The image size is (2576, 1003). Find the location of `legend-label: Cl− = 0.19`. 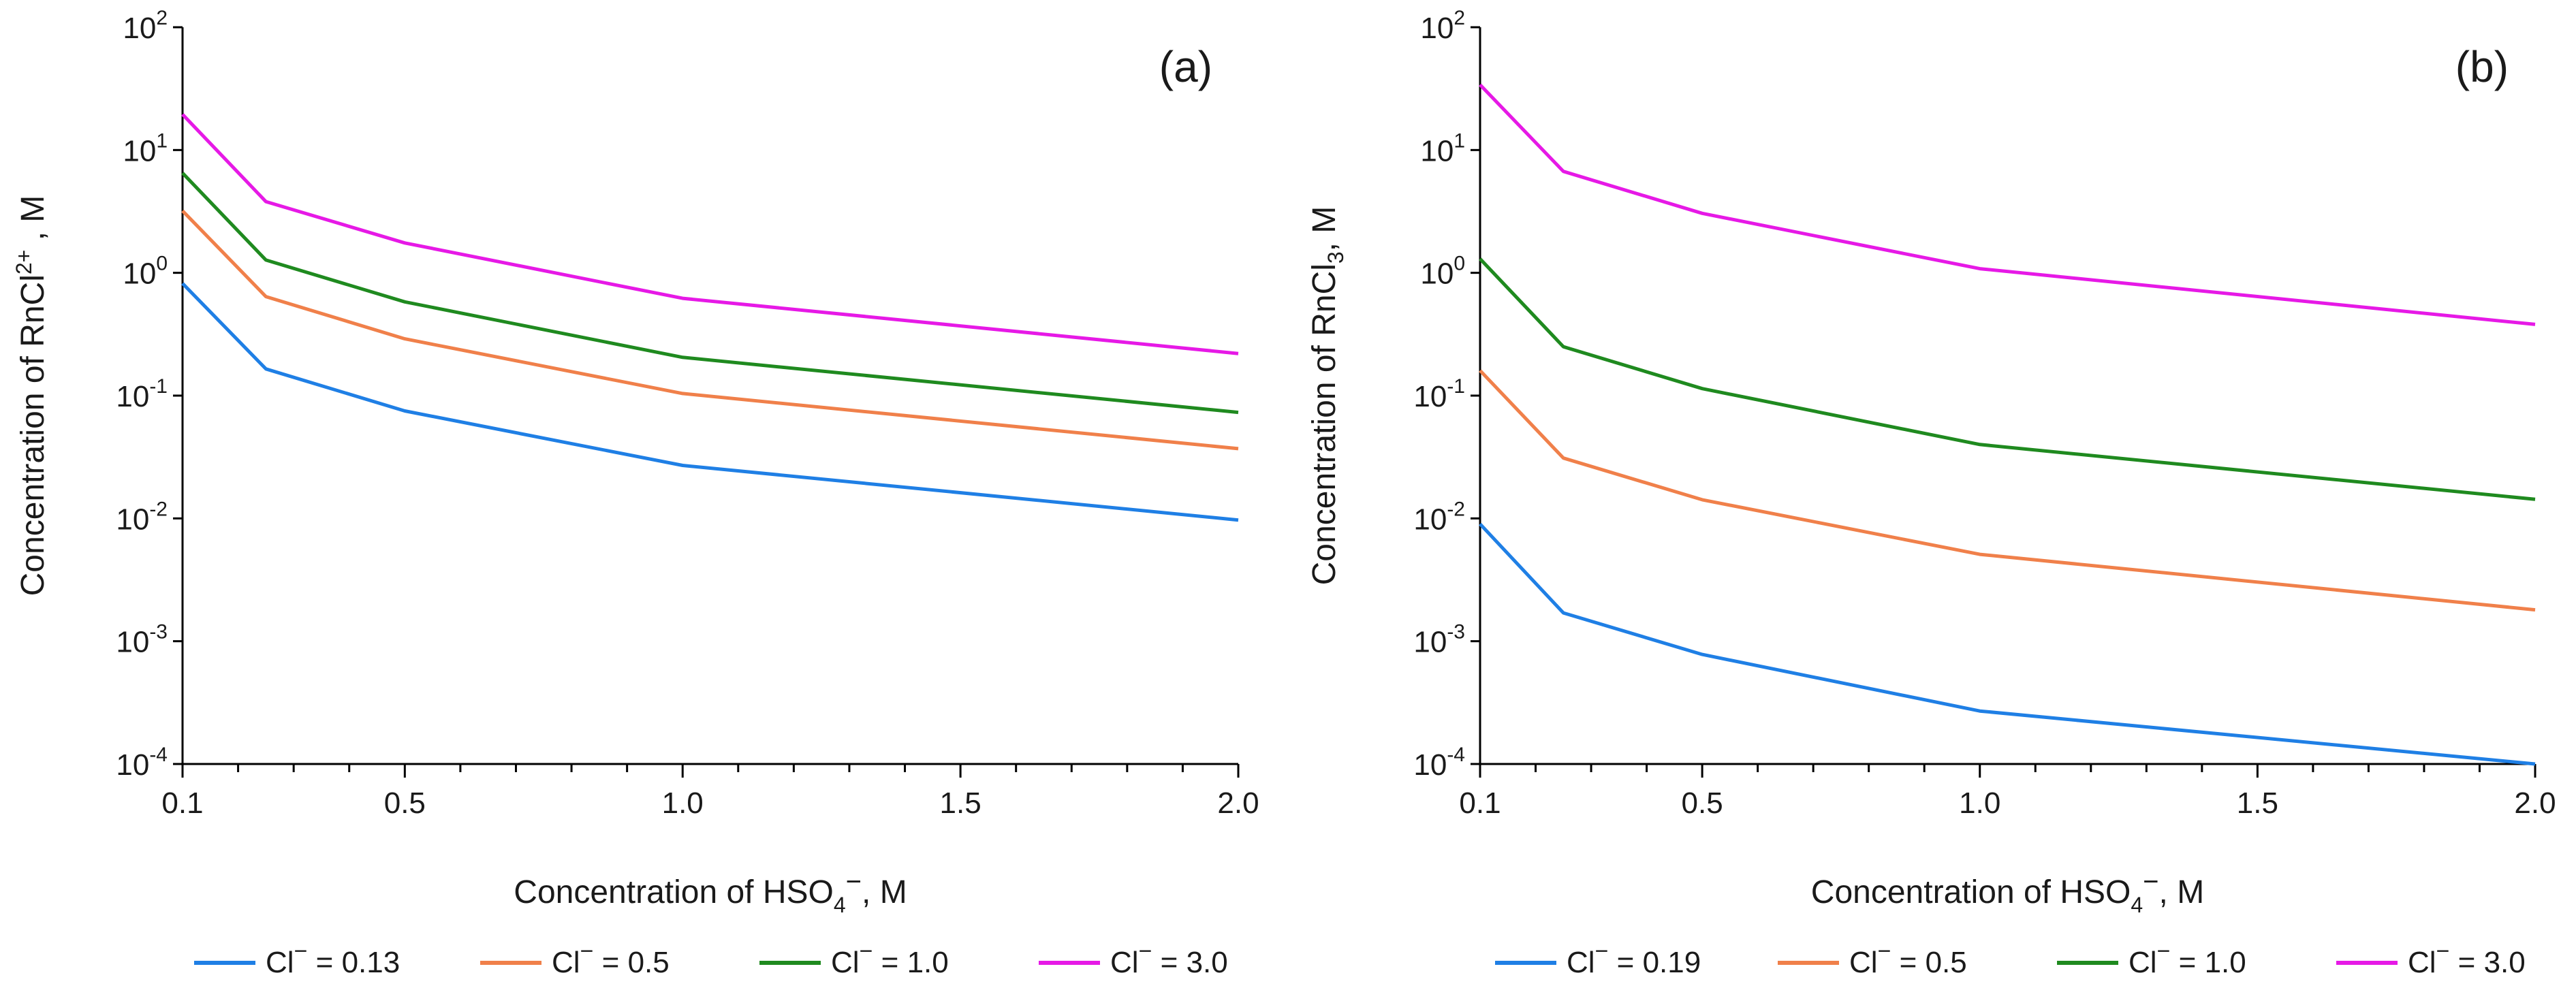

legend-label: Cl− = 0.19 is located at coordinates (1634, 958).